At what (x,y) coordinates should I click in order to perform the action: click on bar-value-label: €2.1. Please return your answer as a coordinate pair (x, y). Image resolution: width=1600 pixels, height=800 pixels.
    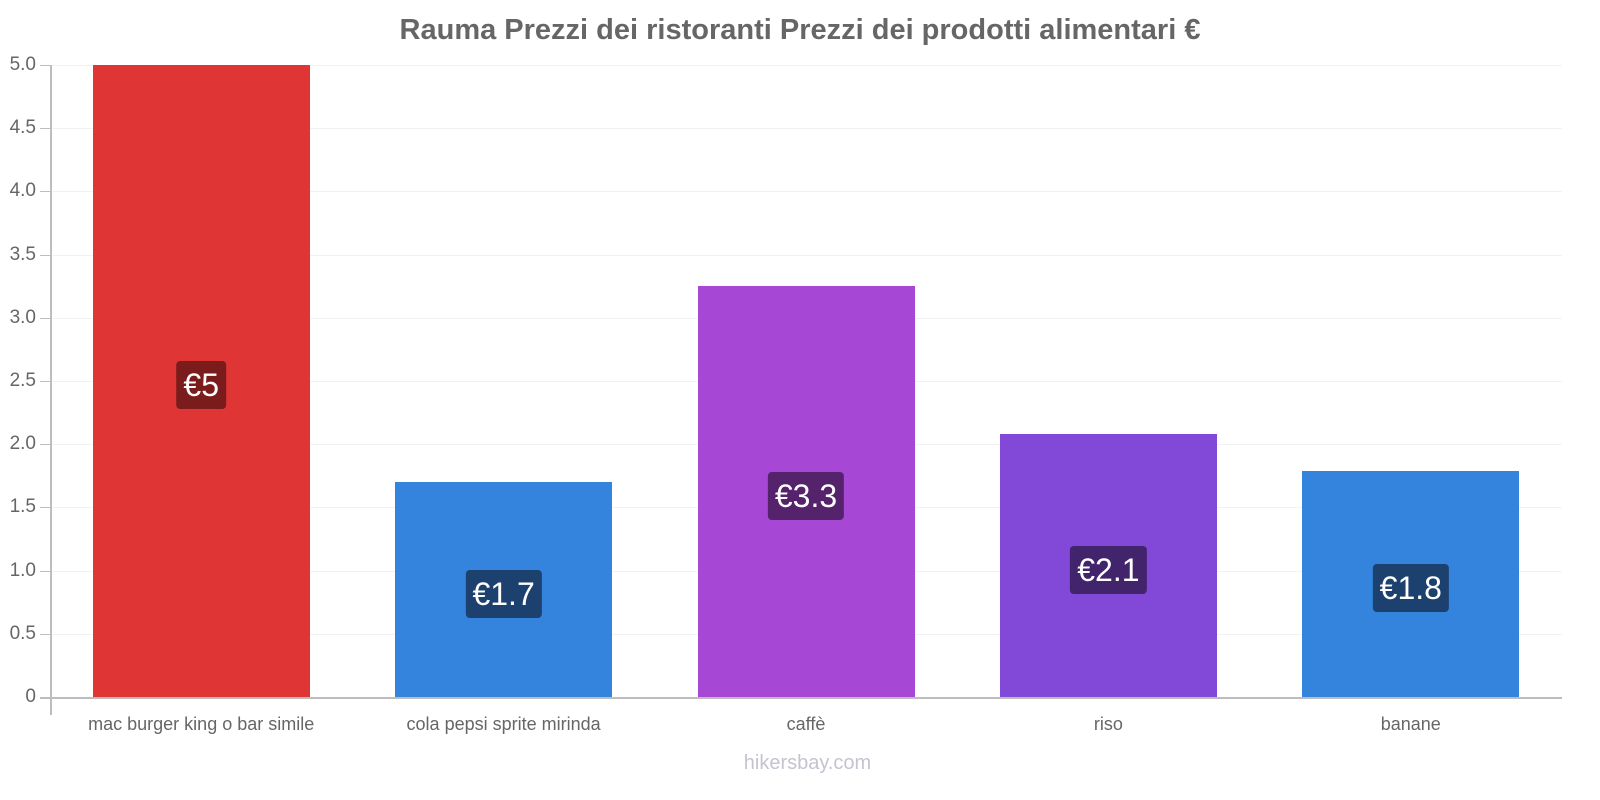
    Looking at the image, I should click on (1108, 569).